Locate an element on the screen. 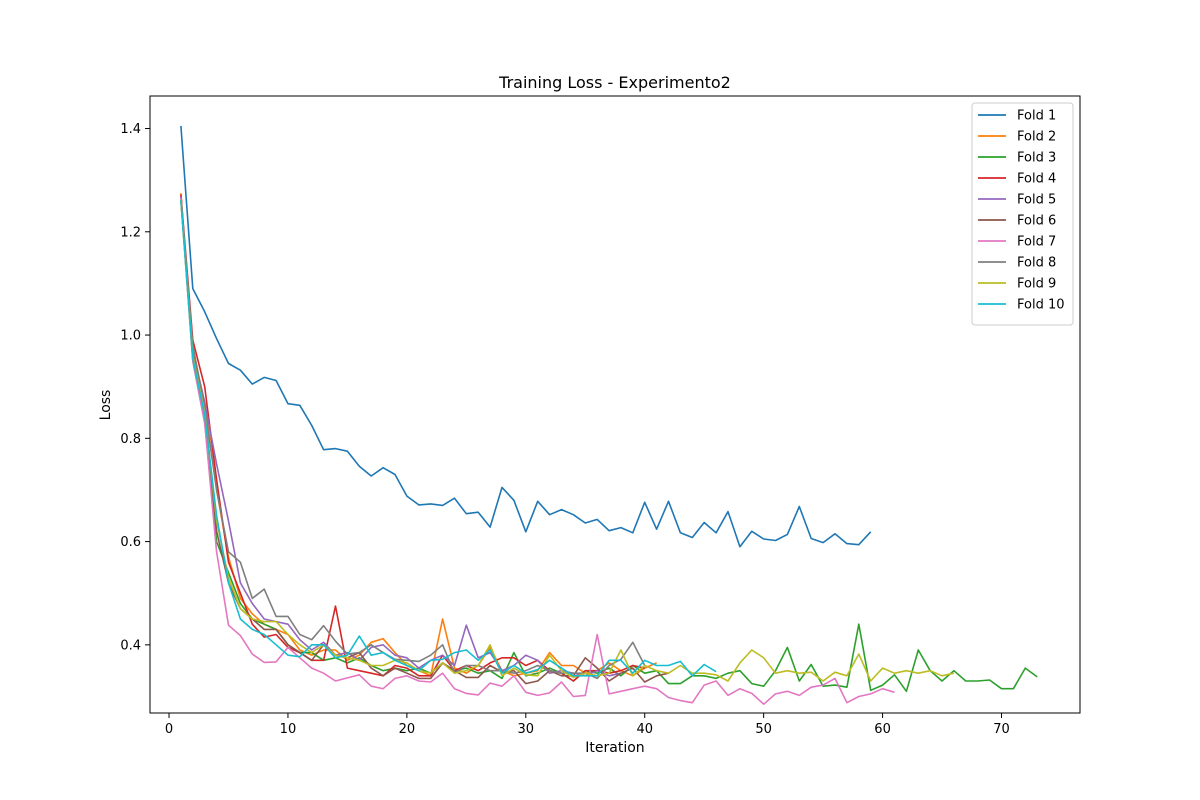  x-tick-label: 60 is located at coordinates (882, 729).